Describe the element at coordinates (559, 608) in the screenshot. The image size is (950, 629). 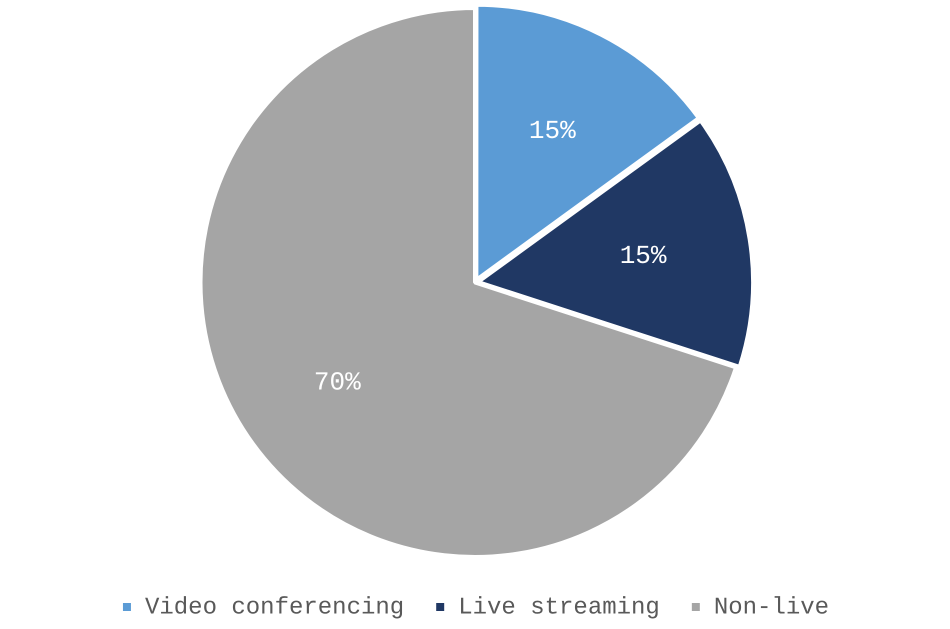
I see `legend-label: Live streaming` at that location.